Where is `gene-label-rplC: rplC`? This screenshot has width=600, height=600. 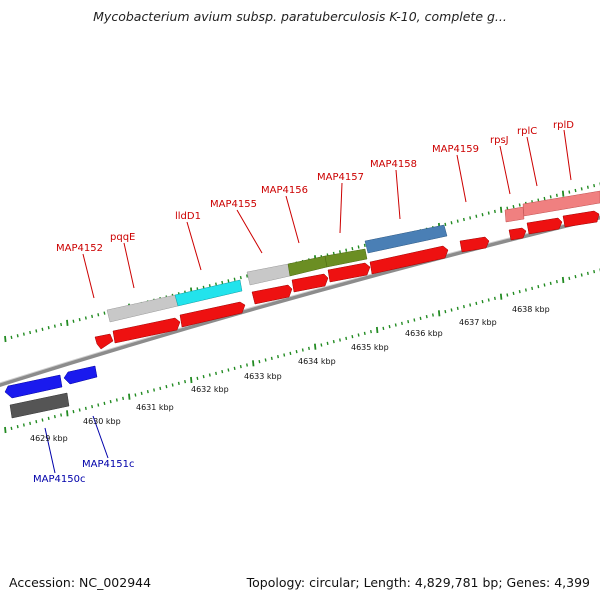 gene-label-rplC: rplC is located at coordinates (527, 131).